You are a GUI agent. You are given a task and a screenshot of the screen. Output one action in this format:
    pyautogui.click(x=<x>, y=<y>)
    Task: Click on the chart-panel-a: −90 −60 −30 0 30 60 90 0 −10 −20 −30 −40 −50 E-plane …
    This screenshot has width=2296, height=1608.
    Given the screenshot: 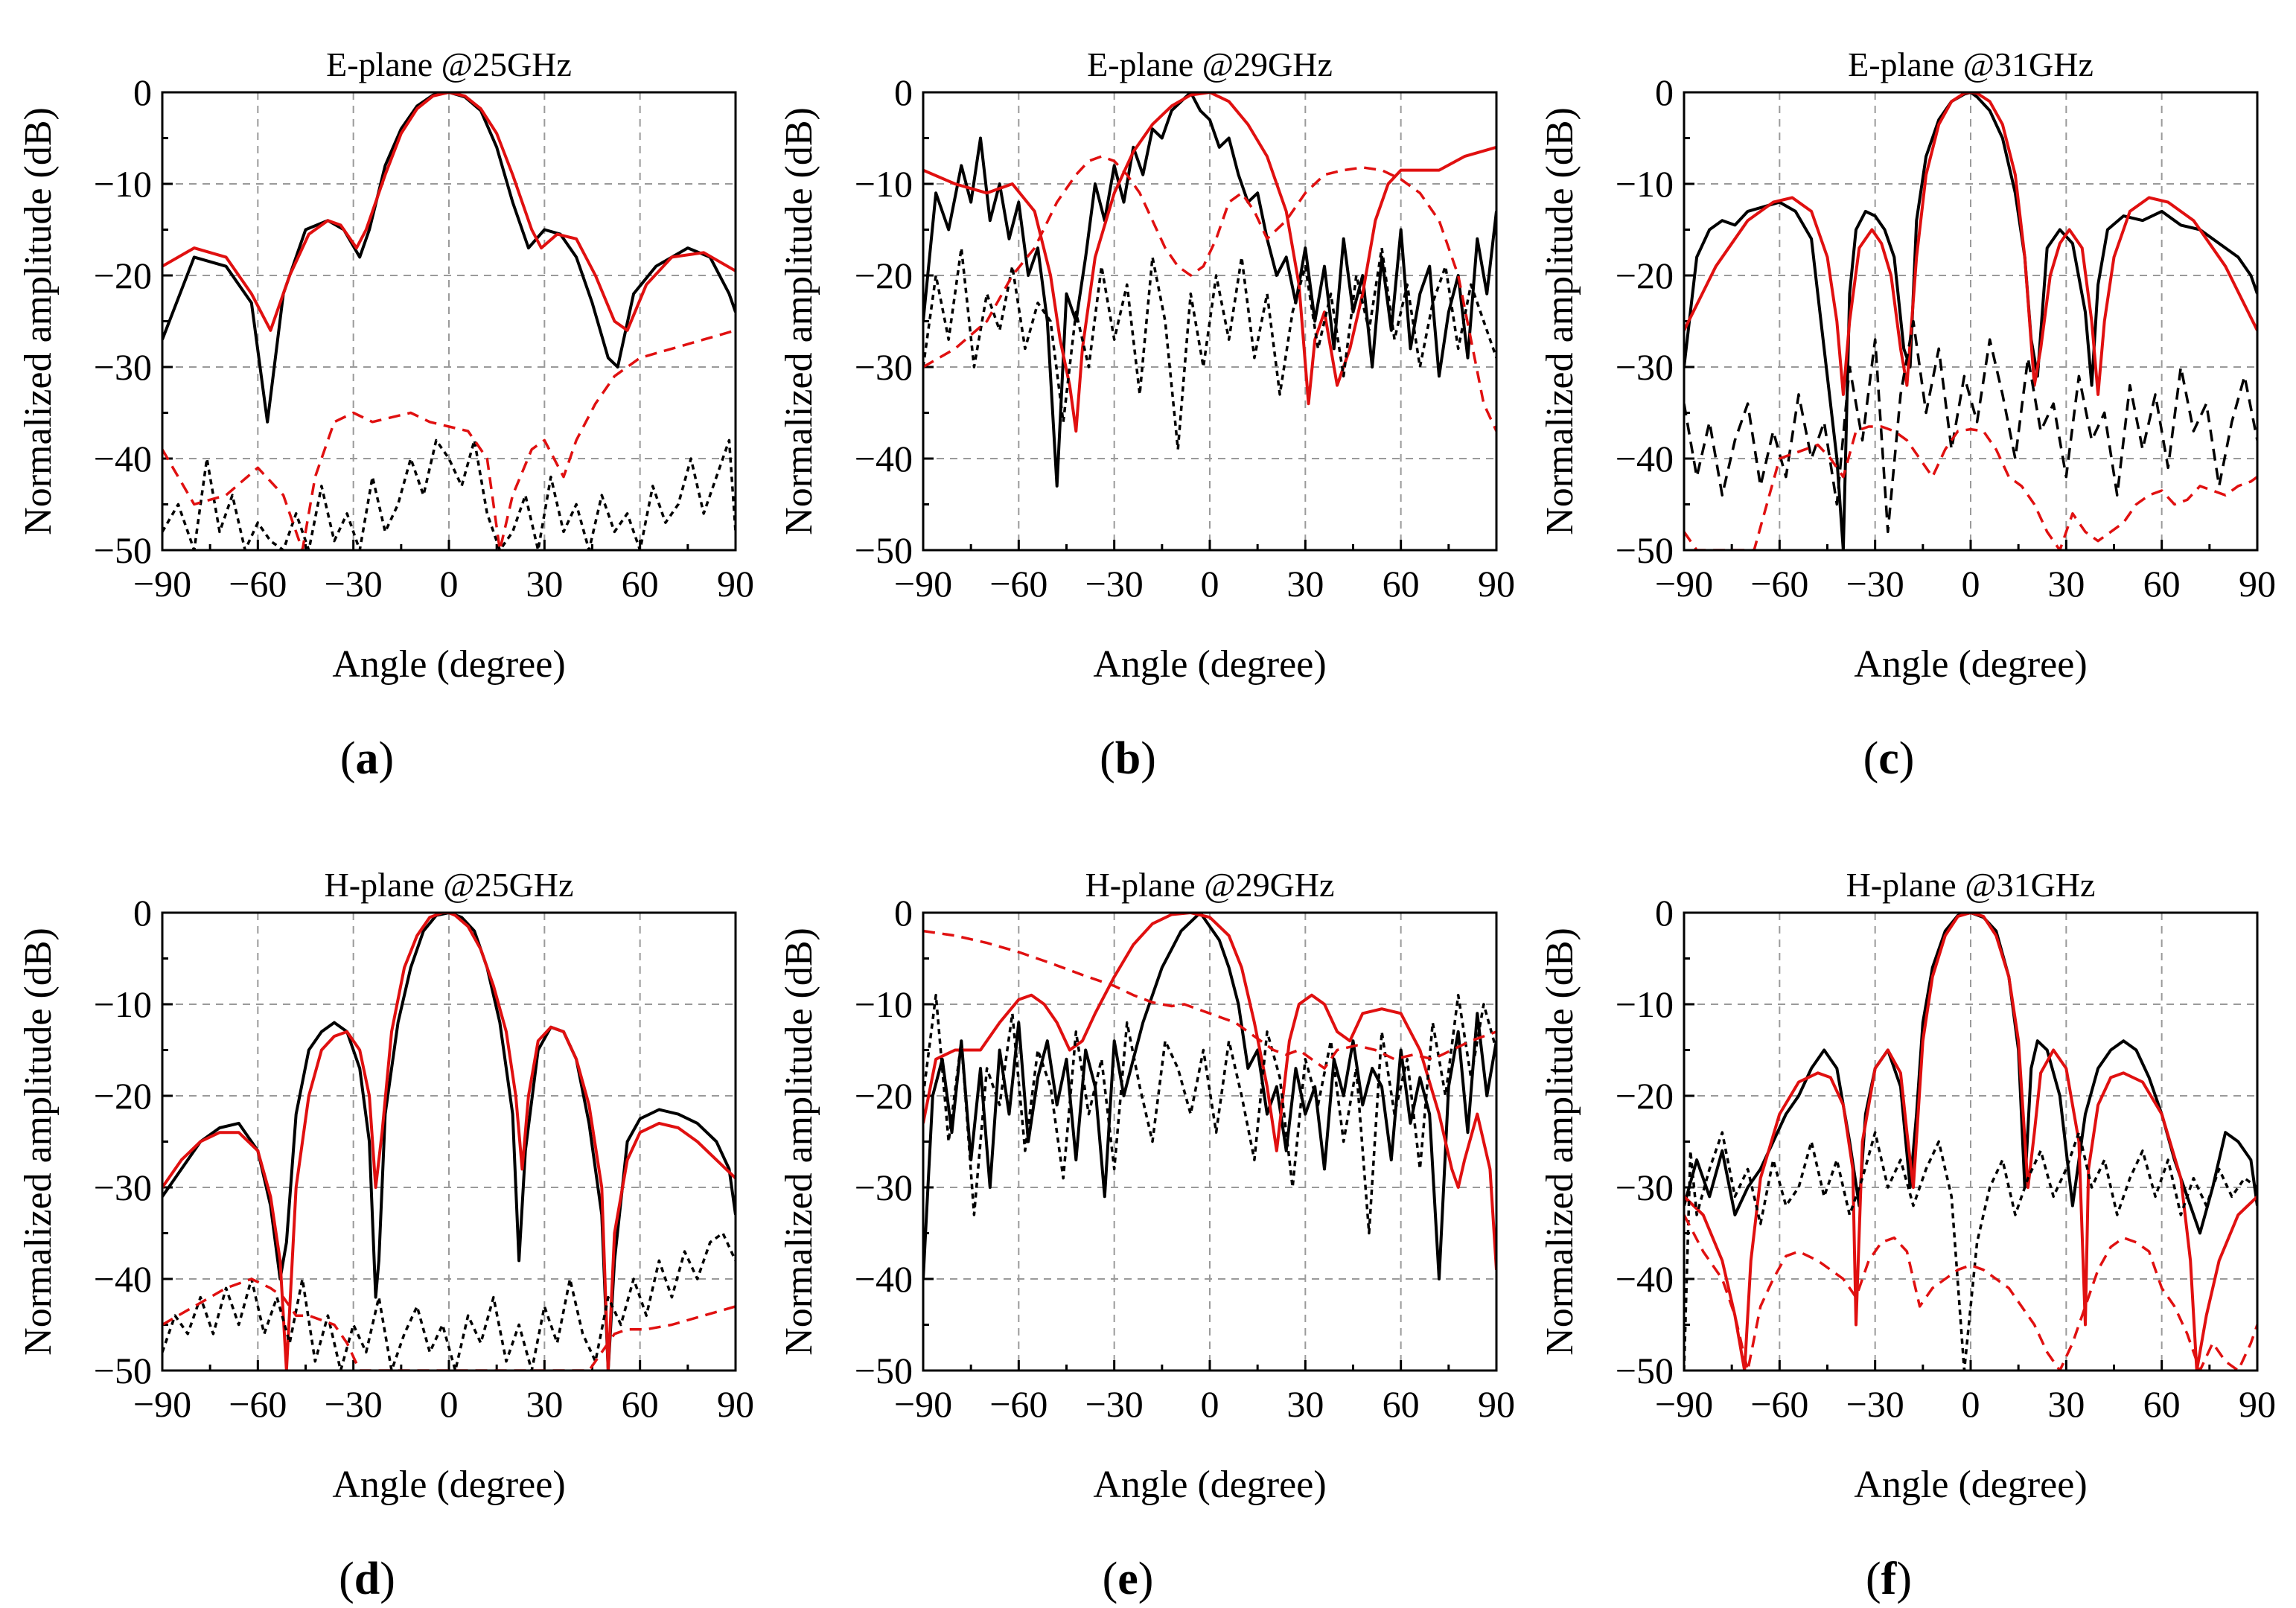 What is the action you would take?
    pyautogui.click(x=385, y=414)
    